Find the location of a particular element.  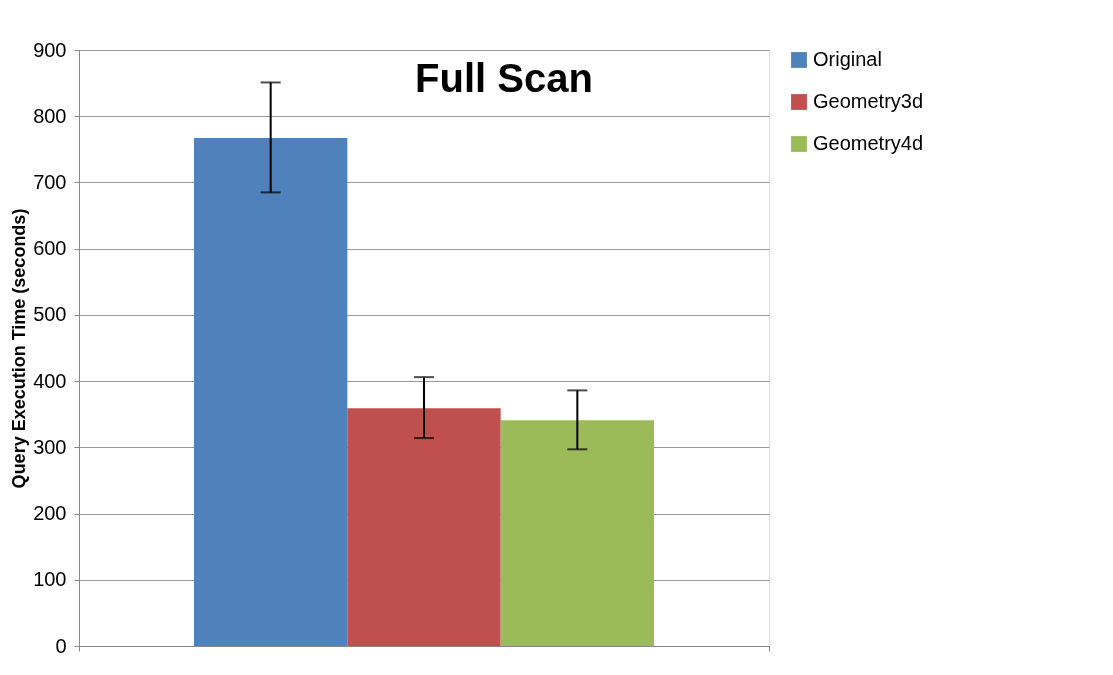

y-tick-label: 200 is located at coordinates (50, 513).